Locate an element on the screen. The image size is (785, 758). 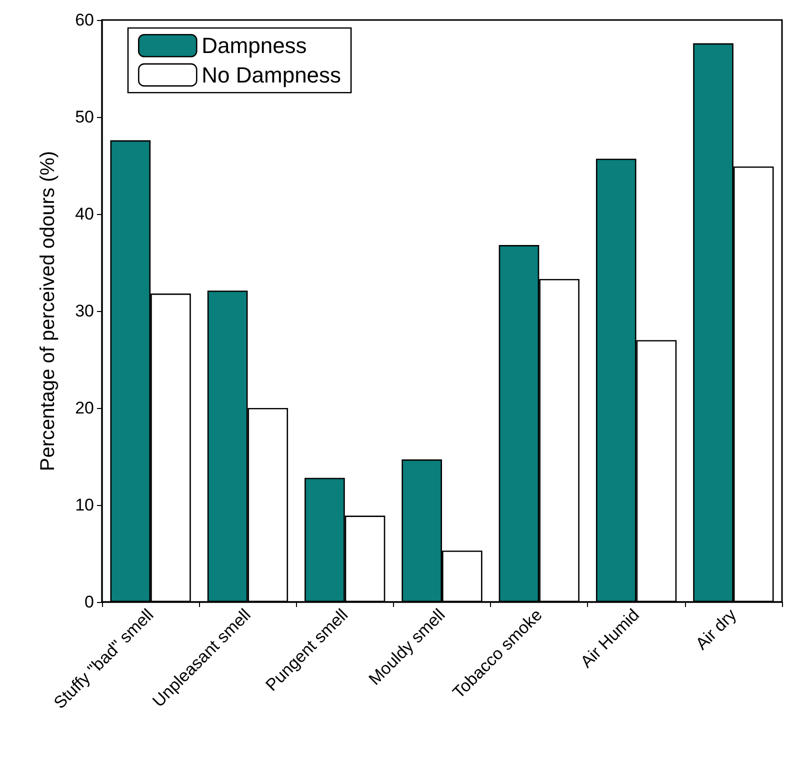
y-tick-label: 40 is located at coordinates (84, 214).